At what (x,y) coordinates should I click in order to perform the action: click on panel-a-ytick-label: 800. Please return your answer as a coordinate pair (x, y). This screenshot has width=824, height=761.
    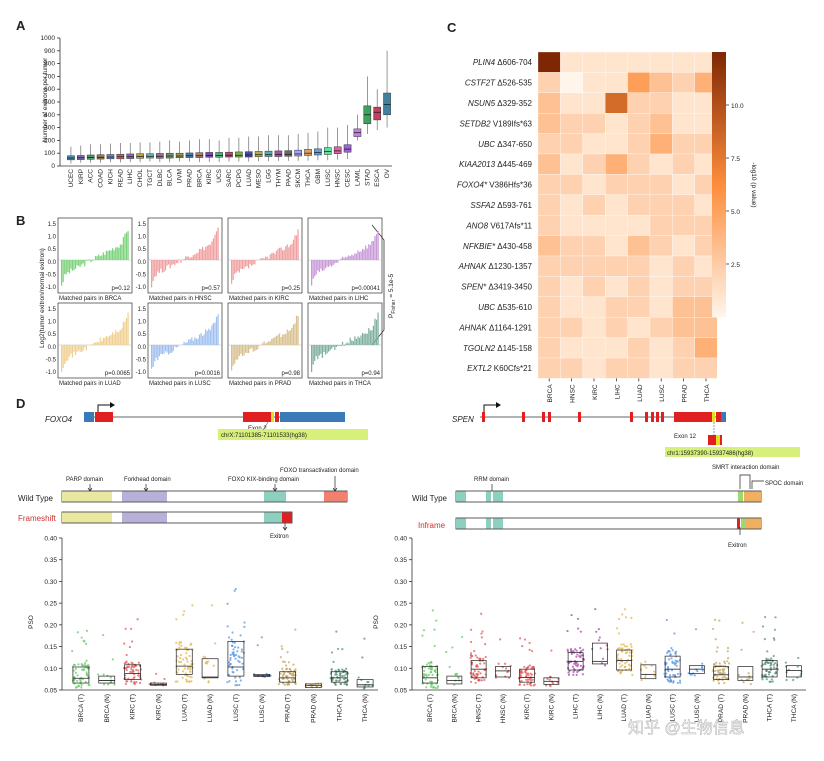
    Looking at the image, I should click on (49, 64).